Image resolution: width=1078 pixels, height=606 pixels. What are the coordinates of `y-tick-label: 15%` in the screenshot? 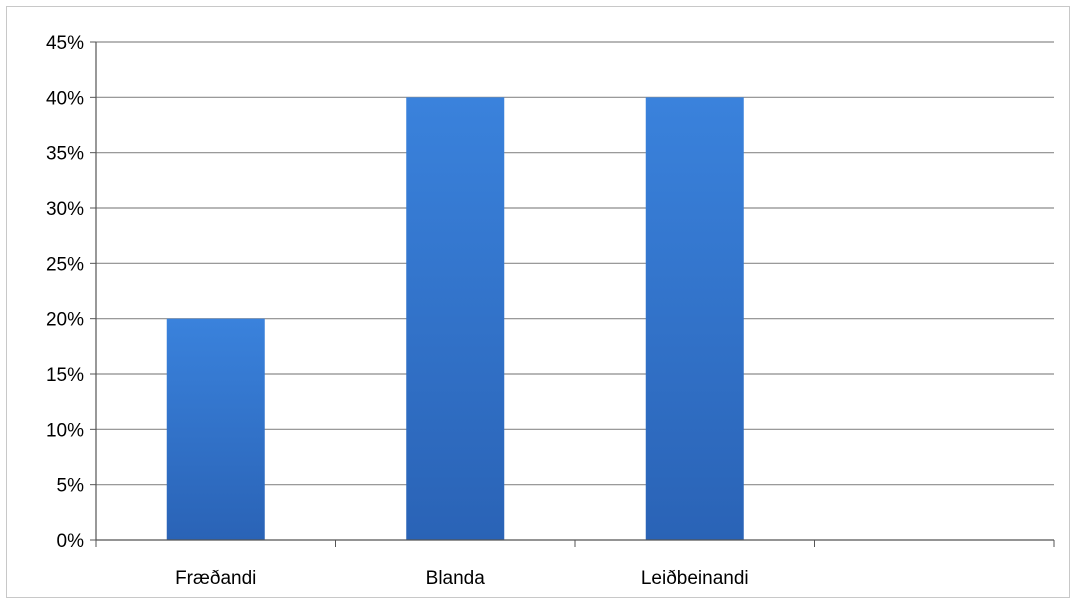 It's located at (65, 375).